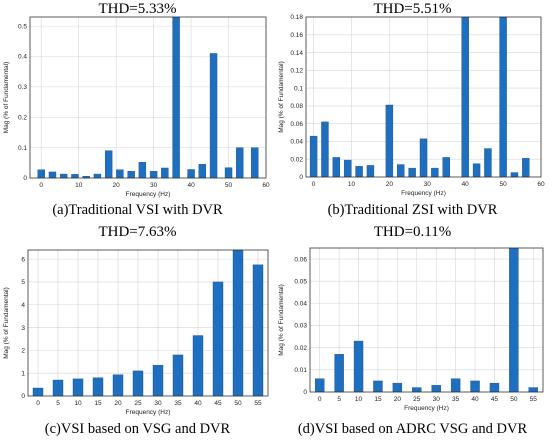 This screenshot has height=442, width=550. What do you see at coordinates (118, 403) in the screenshot?
I see `xtick-label-c-4: 20` at bounding box center [118, 403].